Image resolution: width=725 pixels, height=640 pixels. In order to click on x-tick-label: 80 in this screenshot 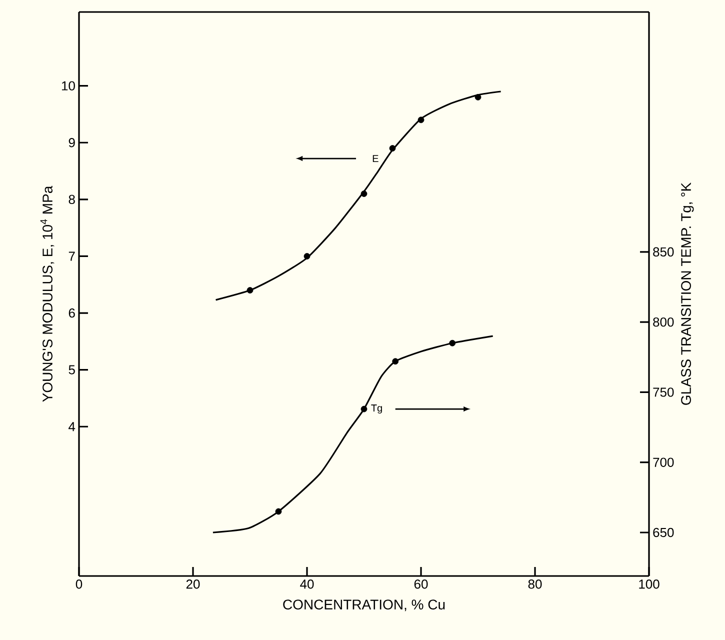, I will do `click(535, 584)`.